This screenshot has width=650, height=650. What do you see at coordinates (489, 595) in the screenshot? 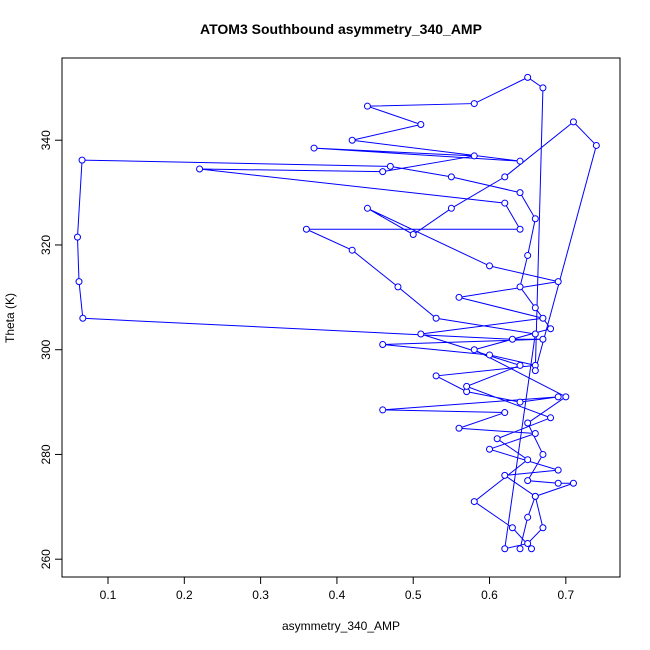
I see `x-tick-label: 0.6` at bounding box center [489, 595].